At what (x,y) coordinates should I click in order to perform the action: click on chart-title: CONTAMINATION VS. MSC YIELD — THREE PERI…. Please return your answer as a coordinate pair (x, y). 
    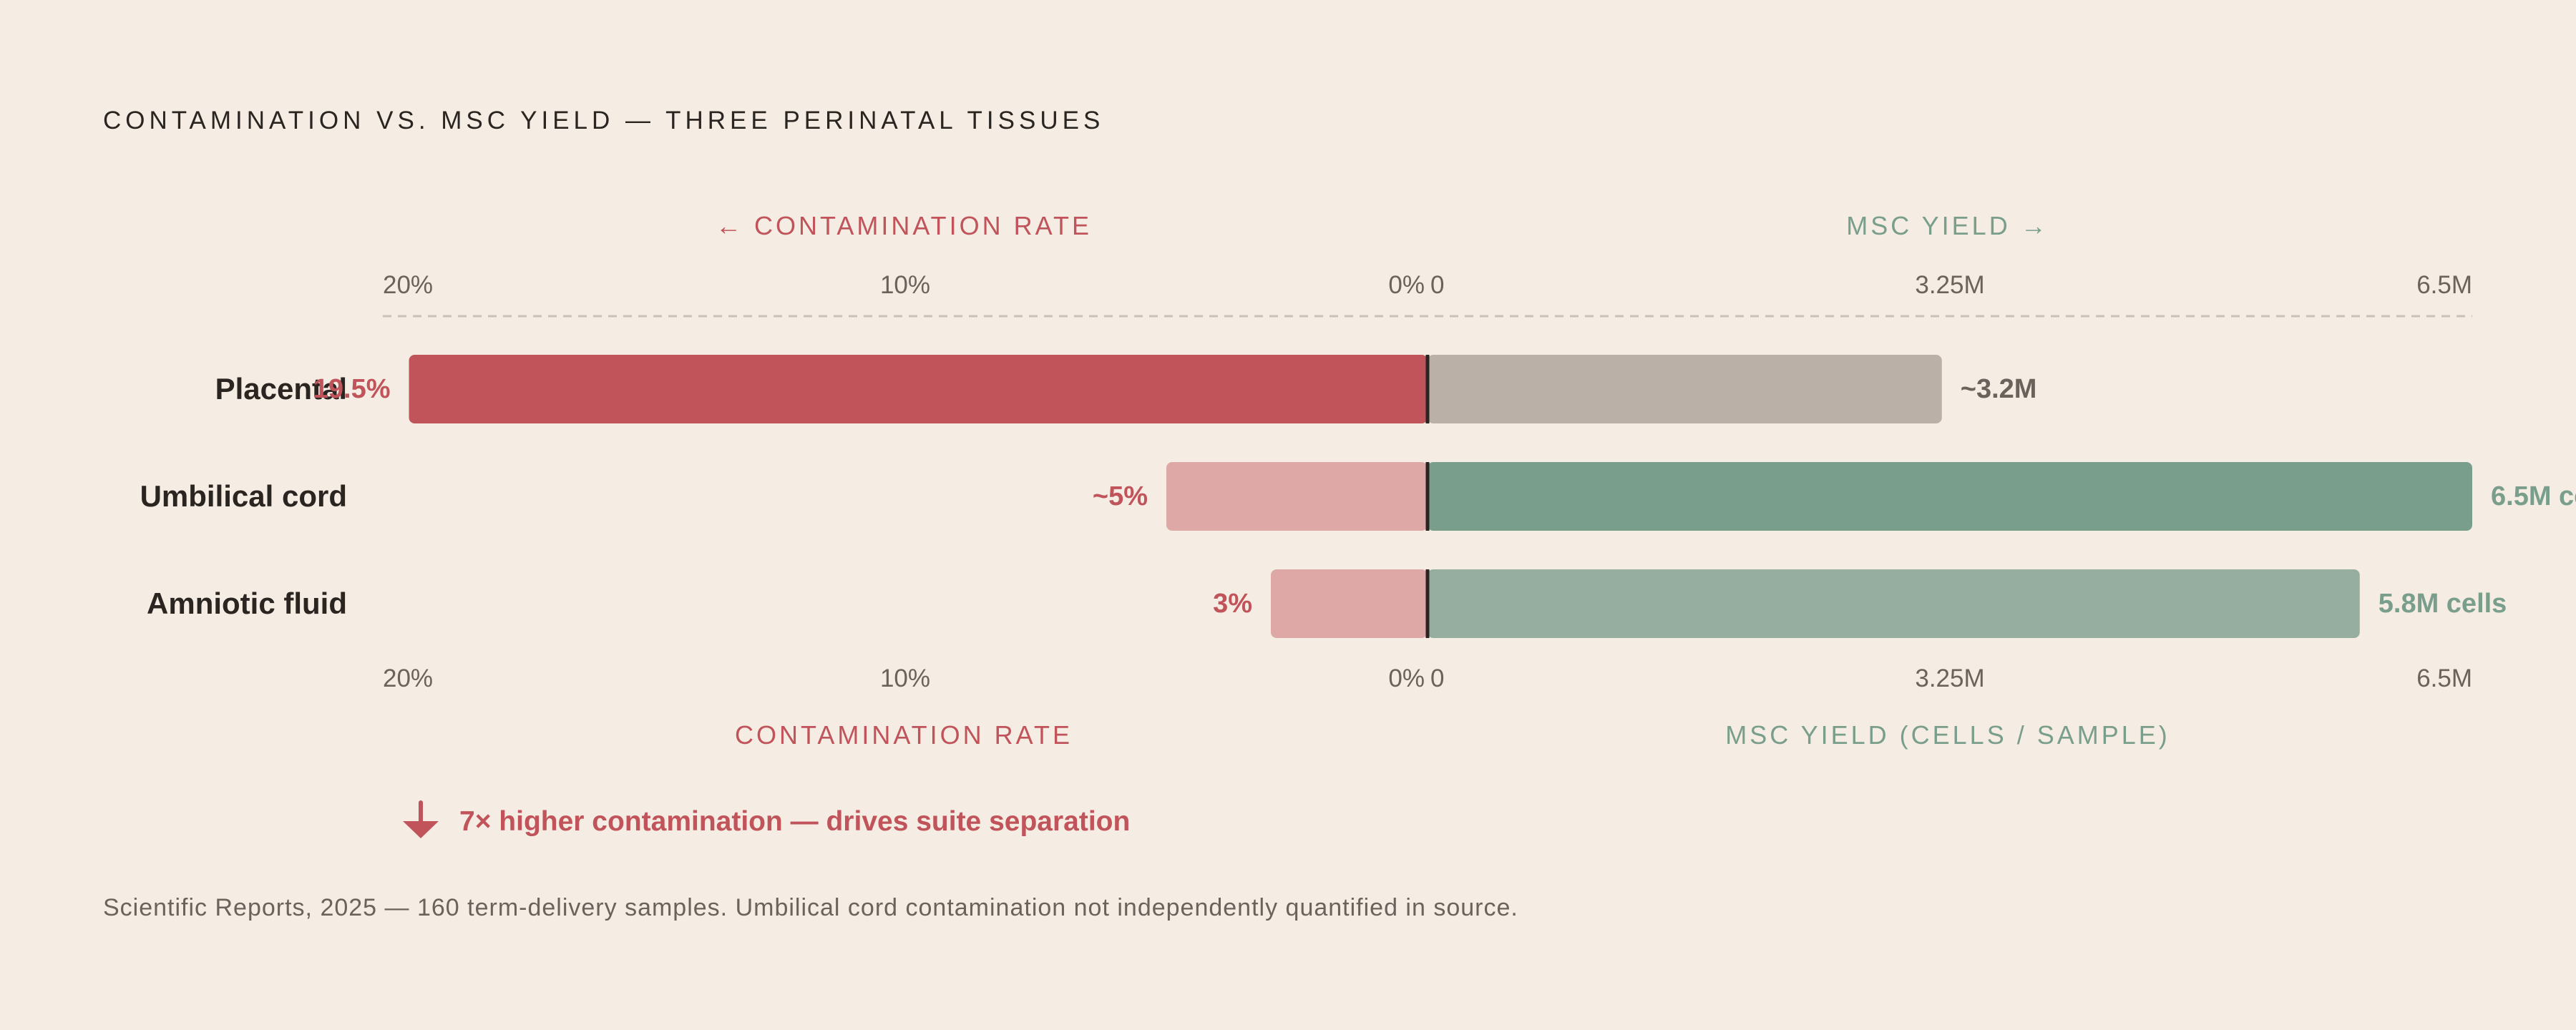
    Looking at the image, I should click on (603, 120).